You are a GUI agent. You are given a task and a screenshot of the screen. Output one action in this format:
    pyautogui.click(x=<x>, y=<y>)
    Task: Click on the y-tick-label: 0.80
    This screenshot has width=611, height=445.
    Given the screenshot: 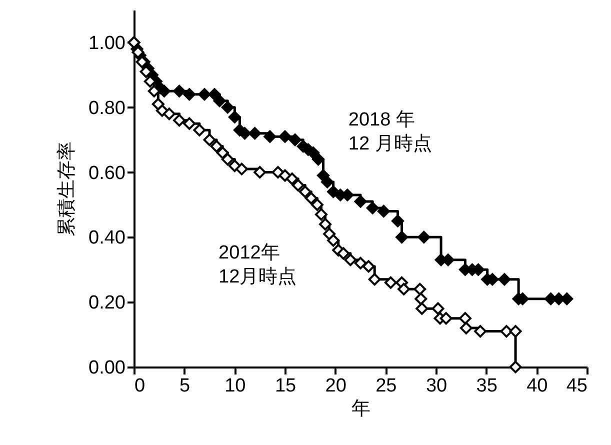 What is the action you would take?
    pyautogui.click(x=107, y=108)
    